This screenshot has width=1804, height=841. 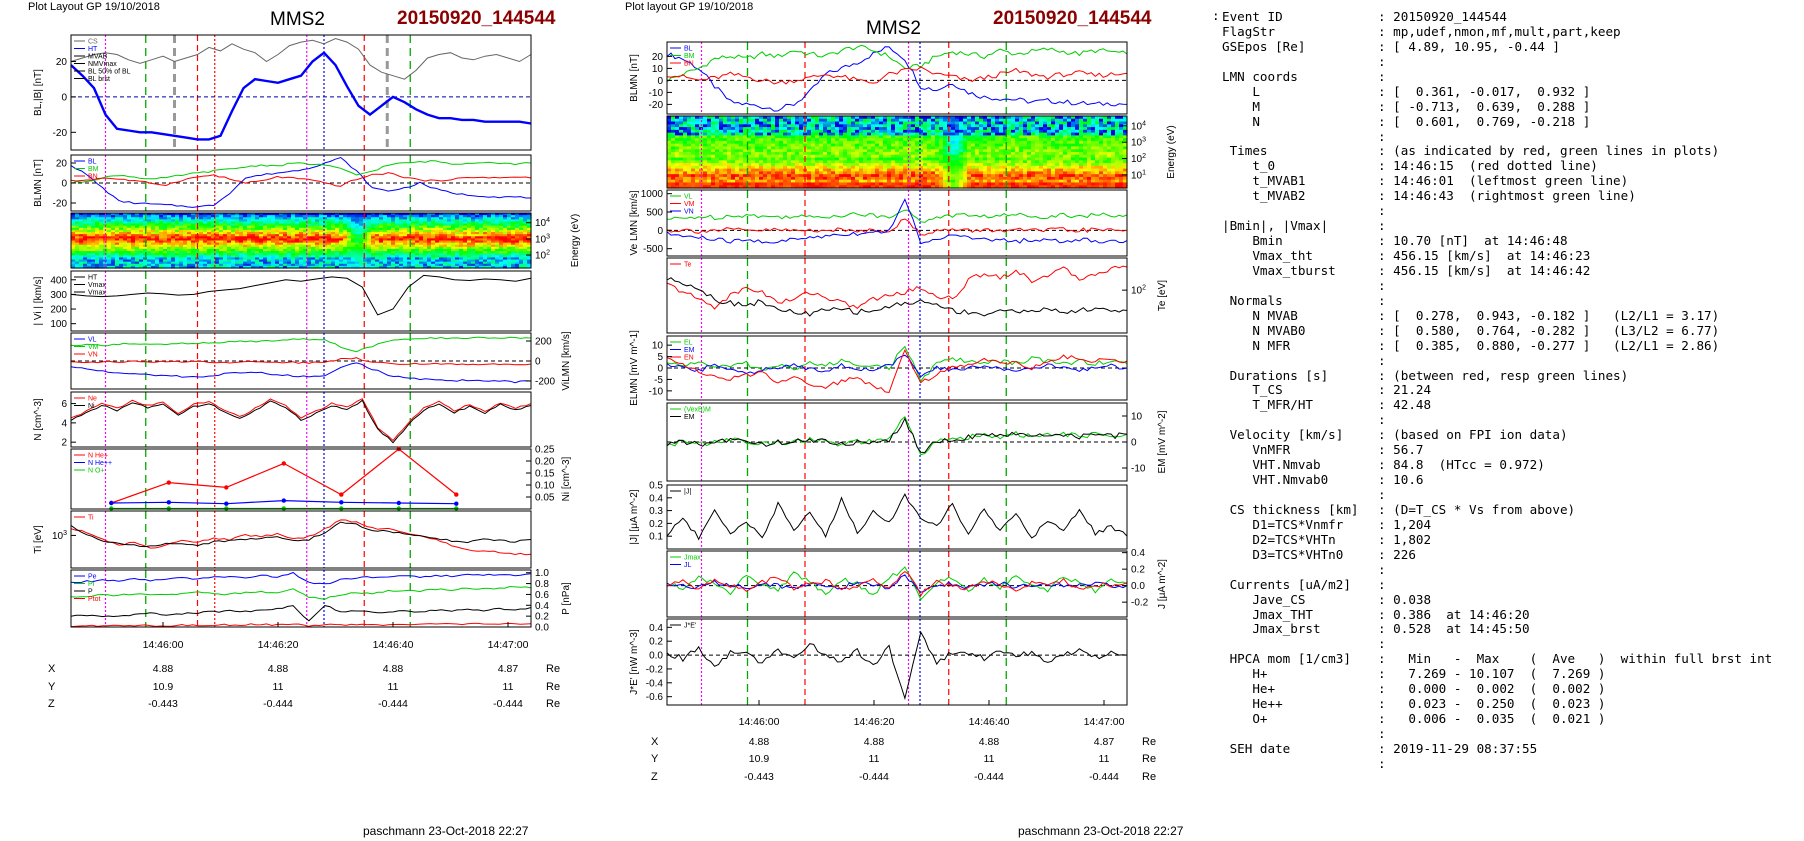 I want to click on spectrogram-spec_el, so click(x=897, y=152).